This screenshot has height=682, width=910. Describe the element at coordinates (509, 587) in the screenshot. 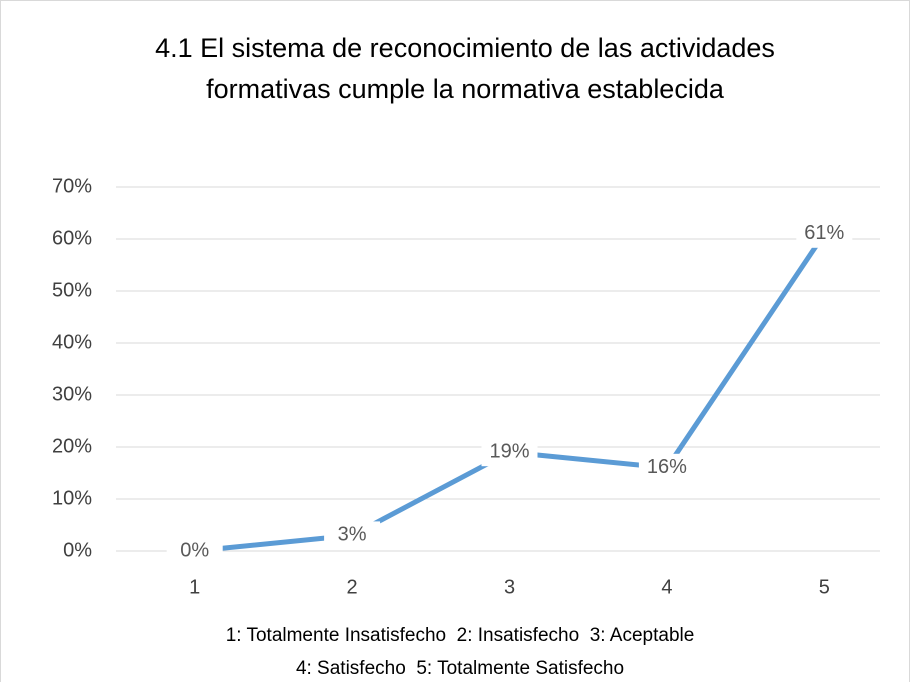

I see `x-tick-label: 3` at that location.